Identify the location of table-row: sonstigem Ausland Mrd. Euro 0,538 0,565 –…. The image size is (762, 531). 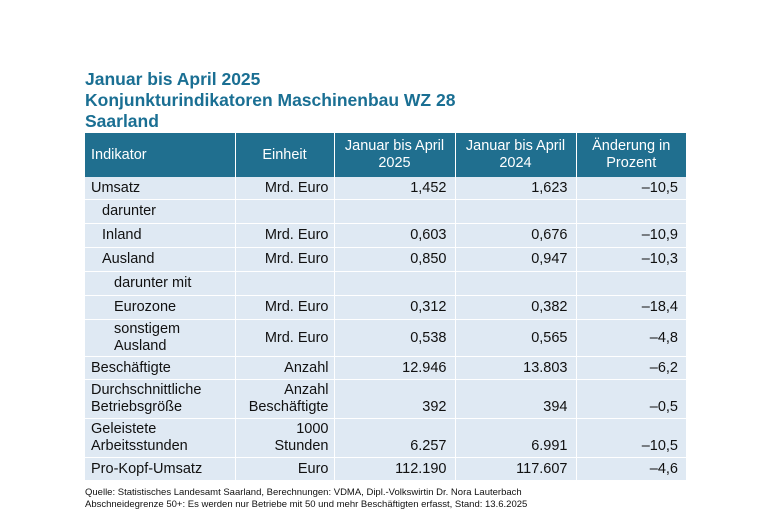
(385, 338).